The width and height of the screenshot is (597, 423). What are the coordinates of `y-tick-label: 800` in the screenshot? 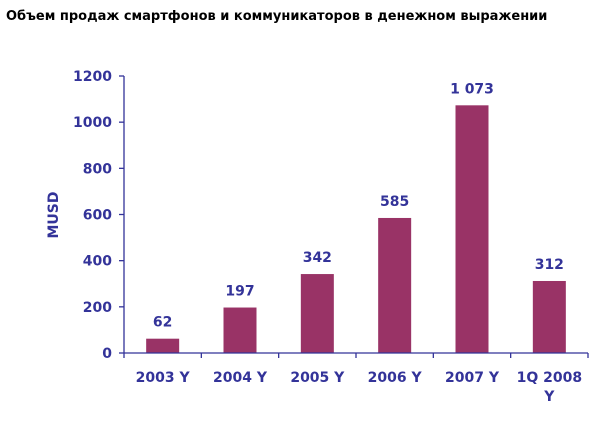 It's located at (97, 169).